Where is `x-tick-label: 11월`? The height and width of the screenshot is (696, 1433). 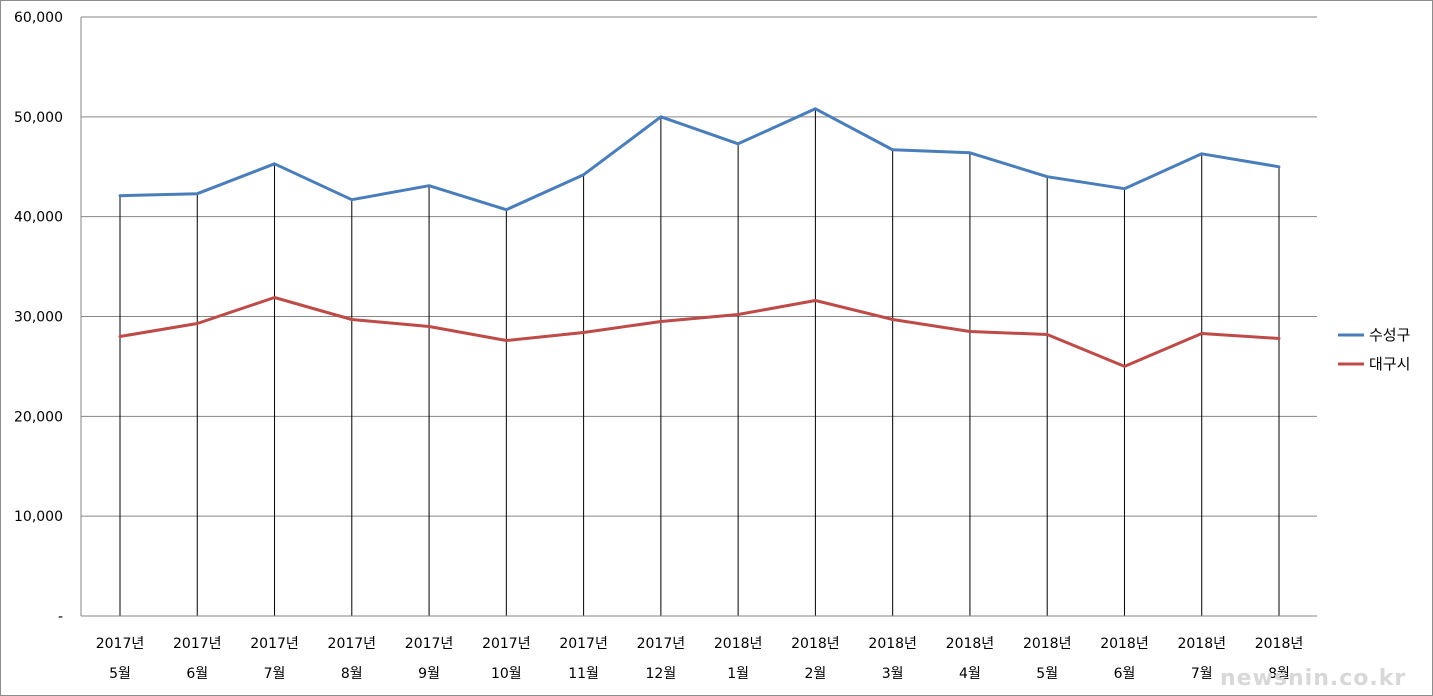 x-tick-label: 11월 is located at coordinates (583, 674).